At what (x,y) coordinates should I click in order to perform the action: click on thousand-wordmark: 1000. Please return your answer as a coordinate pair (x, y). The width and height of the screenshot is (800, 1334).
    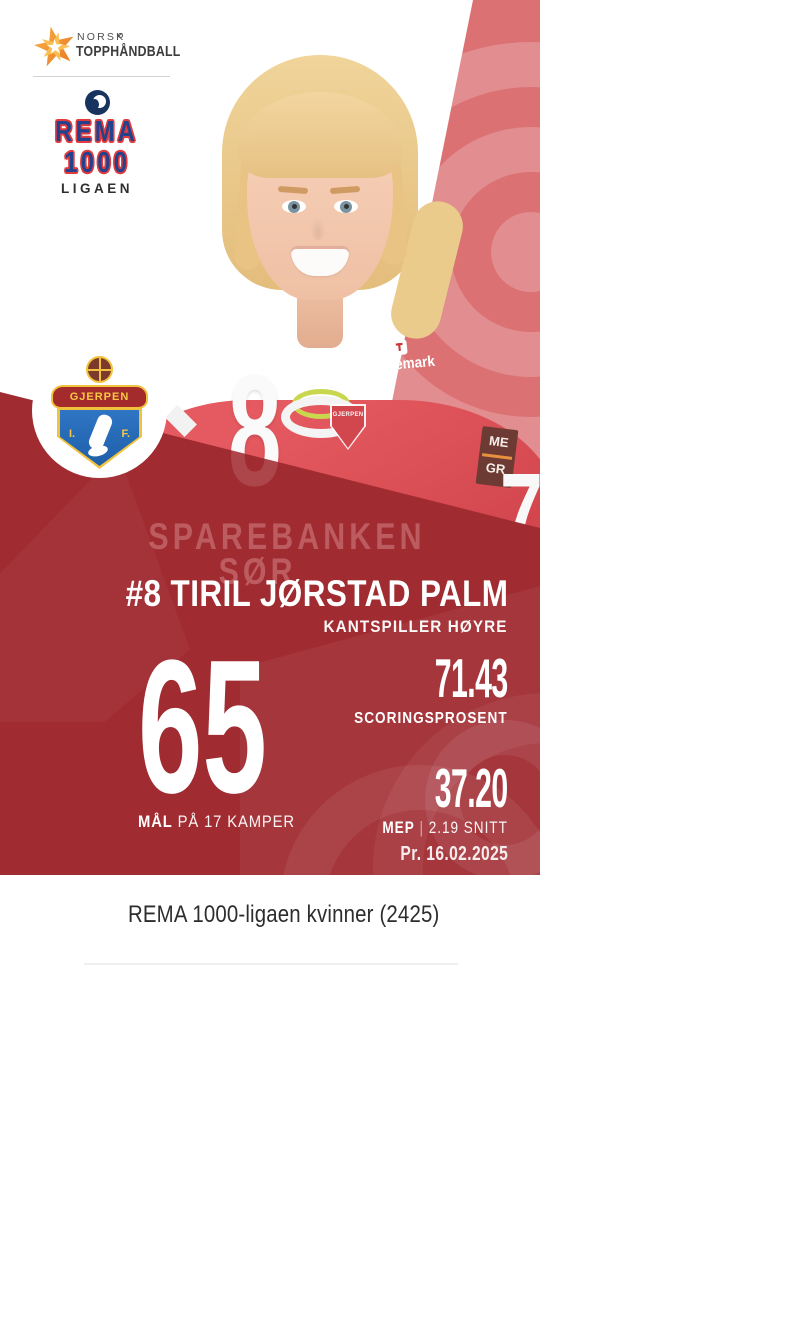
    Looking at the image, I should click on (97, 163).